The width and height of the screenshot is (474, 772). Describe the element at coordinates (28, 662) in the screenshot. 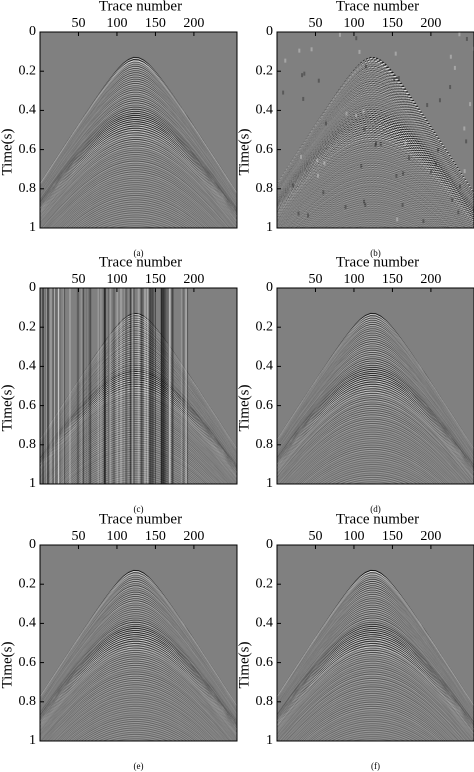

I see `y-tick-label: 0.6` at that location.